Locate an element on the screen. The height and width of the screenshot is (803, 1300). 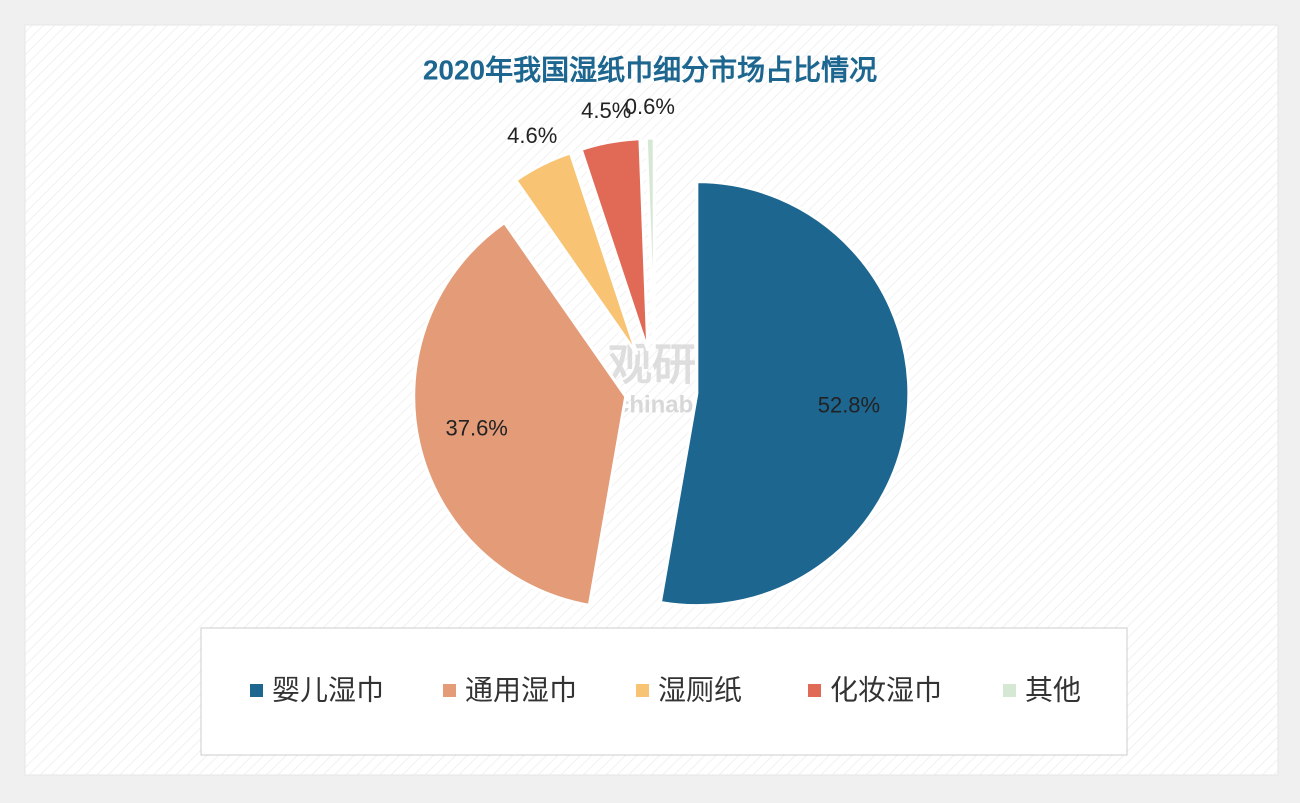
data-label: 52.8% is located at coordinates (849, 405).